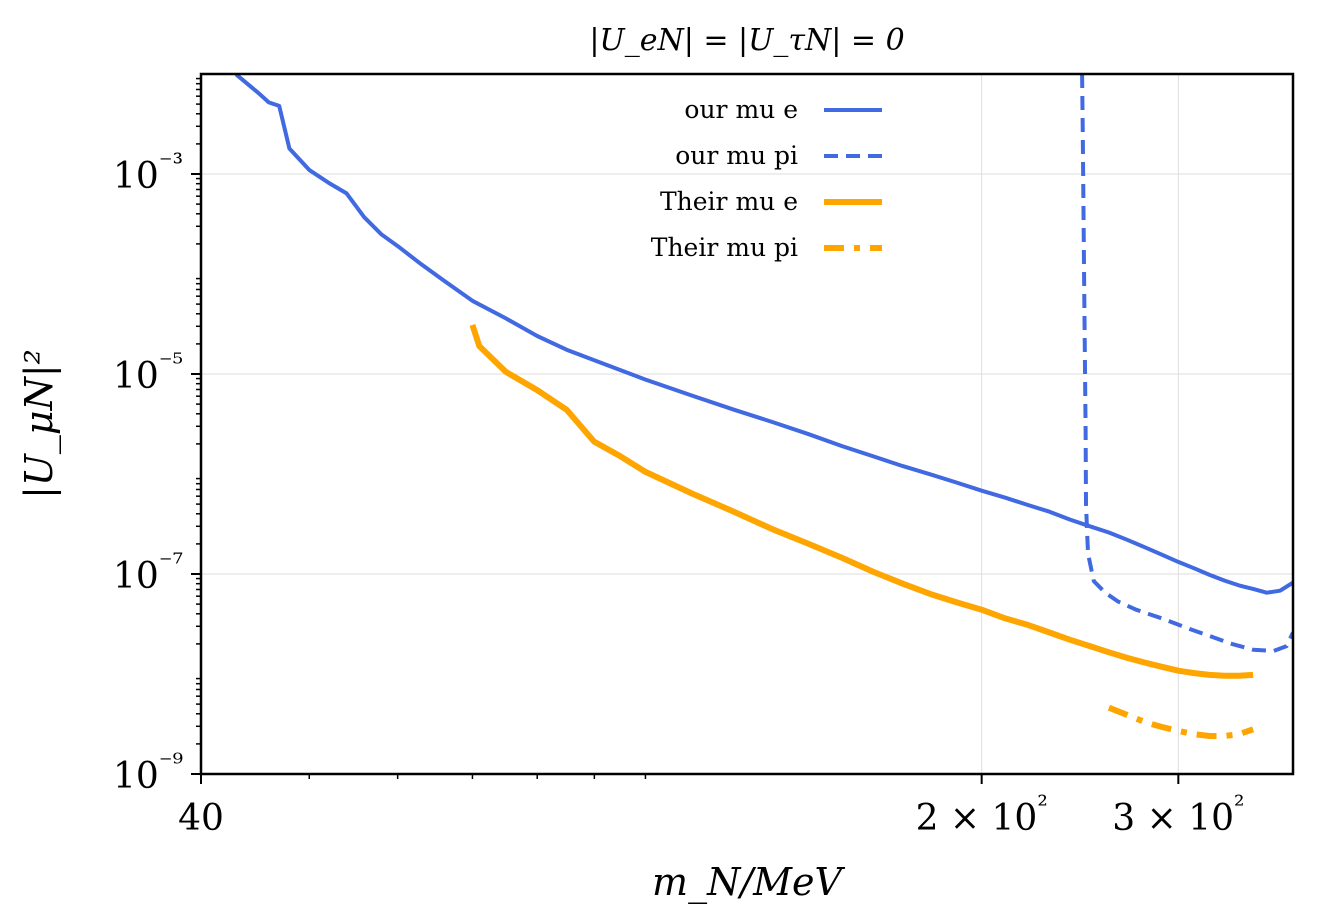  Describe the element at coordinates (148, 773) in the screenshot. I see `y-tick-label: 10⁻⁹` at that location.